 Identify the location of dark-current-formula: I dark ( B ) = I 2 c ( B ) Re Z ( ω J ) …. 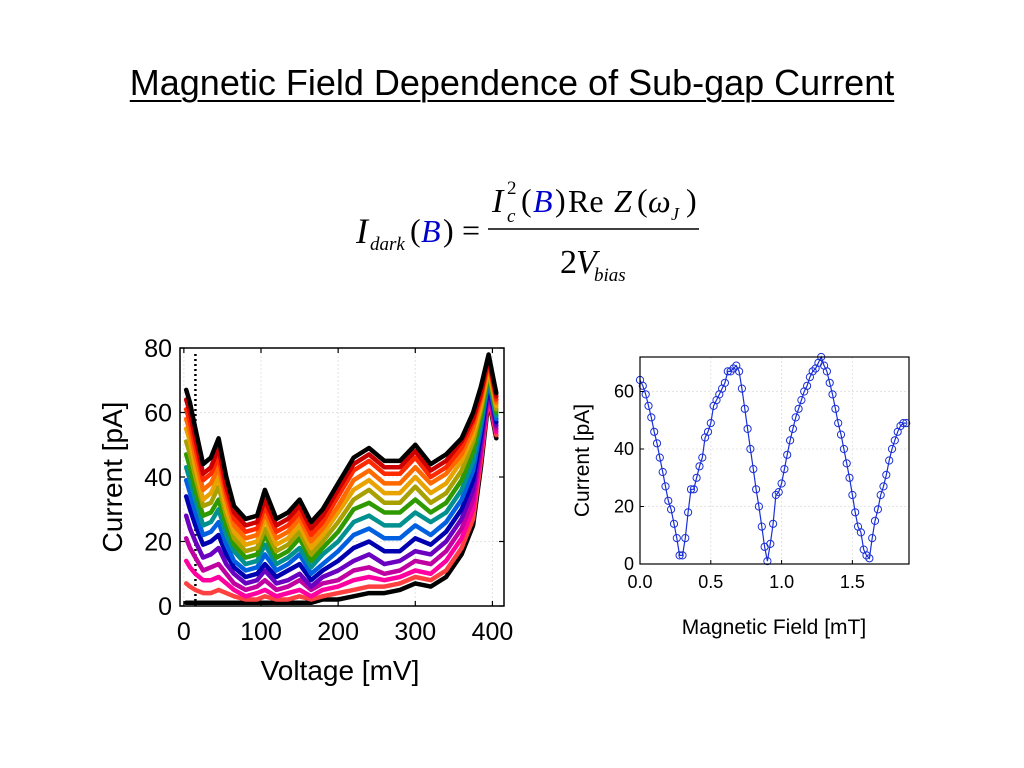
(527, 232).